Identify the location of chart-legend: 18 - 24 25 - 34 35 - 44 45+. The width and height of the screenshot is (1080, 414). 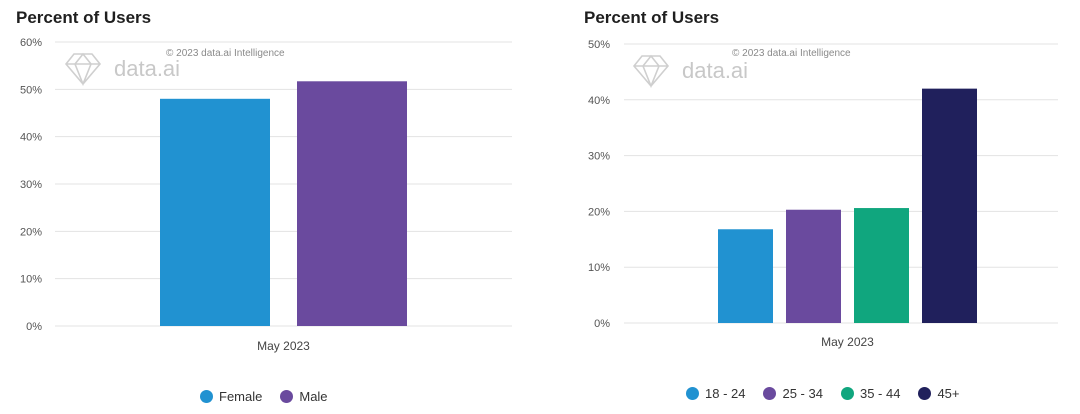
(823, 393).